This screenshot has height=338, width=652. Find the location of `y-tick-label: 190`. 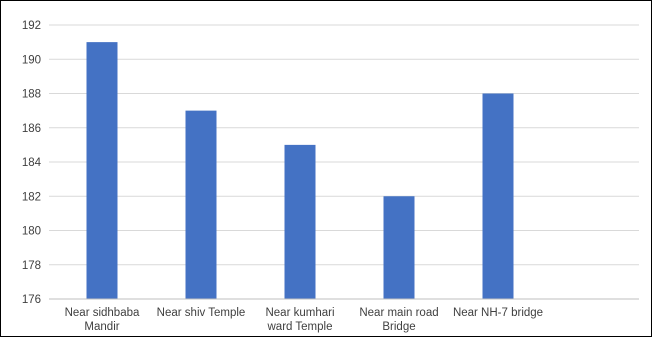

y-tick-label: 190 is located at coordinates (31, 60).